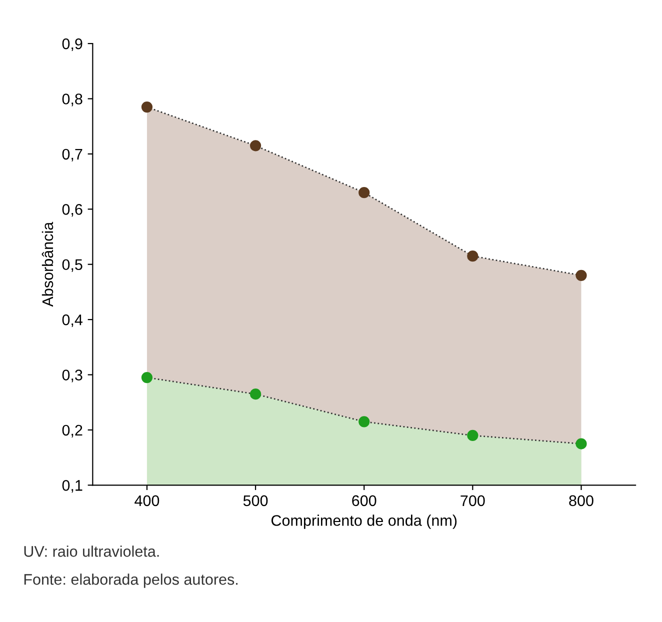 This screenshot has width=662, height=622. What do you see at coordinates (48, 264) in the screenshot?
I see `y-axis-title: Absorbância` at bounding box center [48, 264].